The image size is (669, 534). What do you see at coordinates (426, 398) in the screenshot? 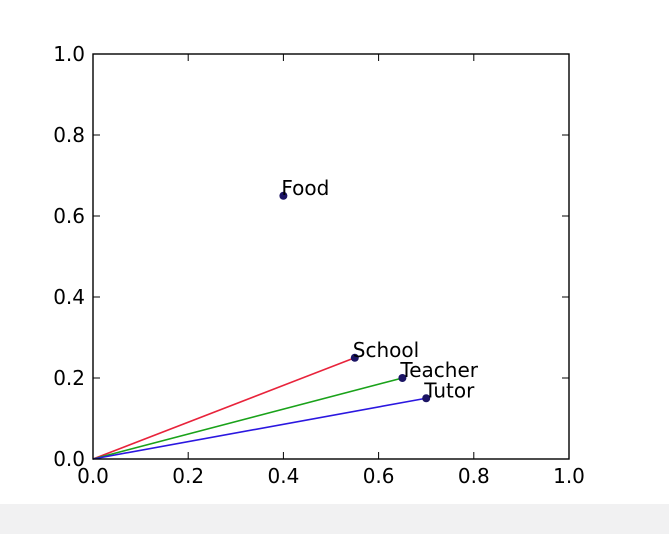
I see `point-tutor` at bounding box center [426, 398].